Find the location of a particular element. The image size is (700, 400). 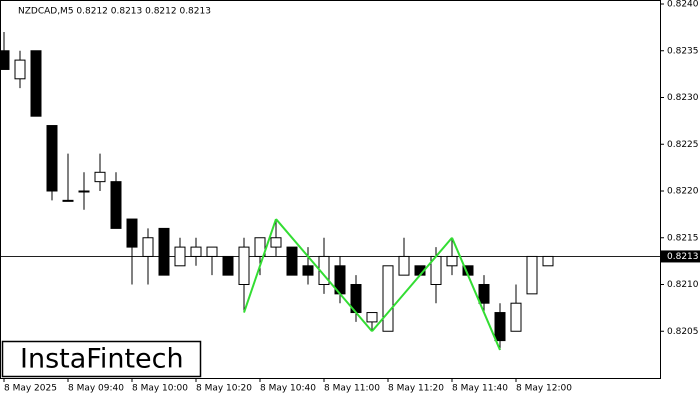

x-tick-label: 8 May 11:40 is located at coordinates (480, 389).